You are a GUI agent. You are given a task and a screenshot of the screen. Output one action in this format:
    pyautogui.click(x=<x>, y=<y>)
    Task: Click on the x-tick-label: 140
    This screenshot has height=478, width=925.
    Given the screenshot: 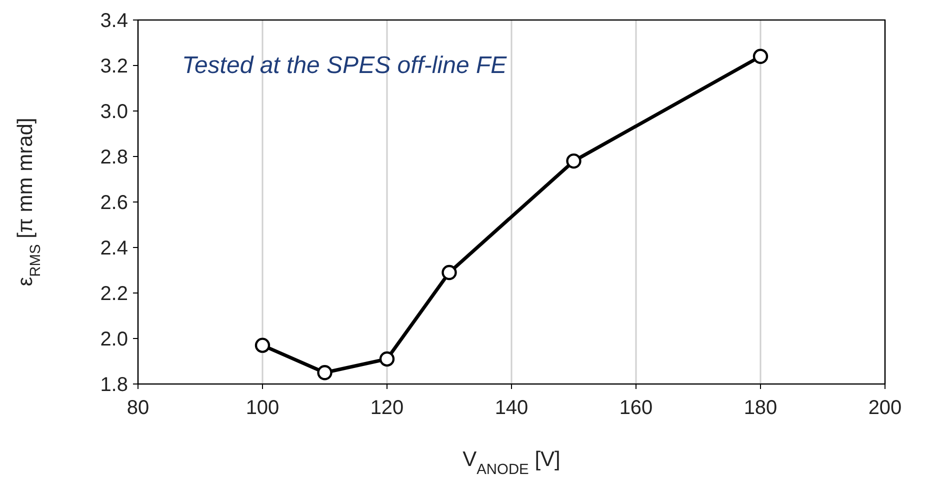 What is the action you would take?
    pyautogui.click(x=511, y=408)
    